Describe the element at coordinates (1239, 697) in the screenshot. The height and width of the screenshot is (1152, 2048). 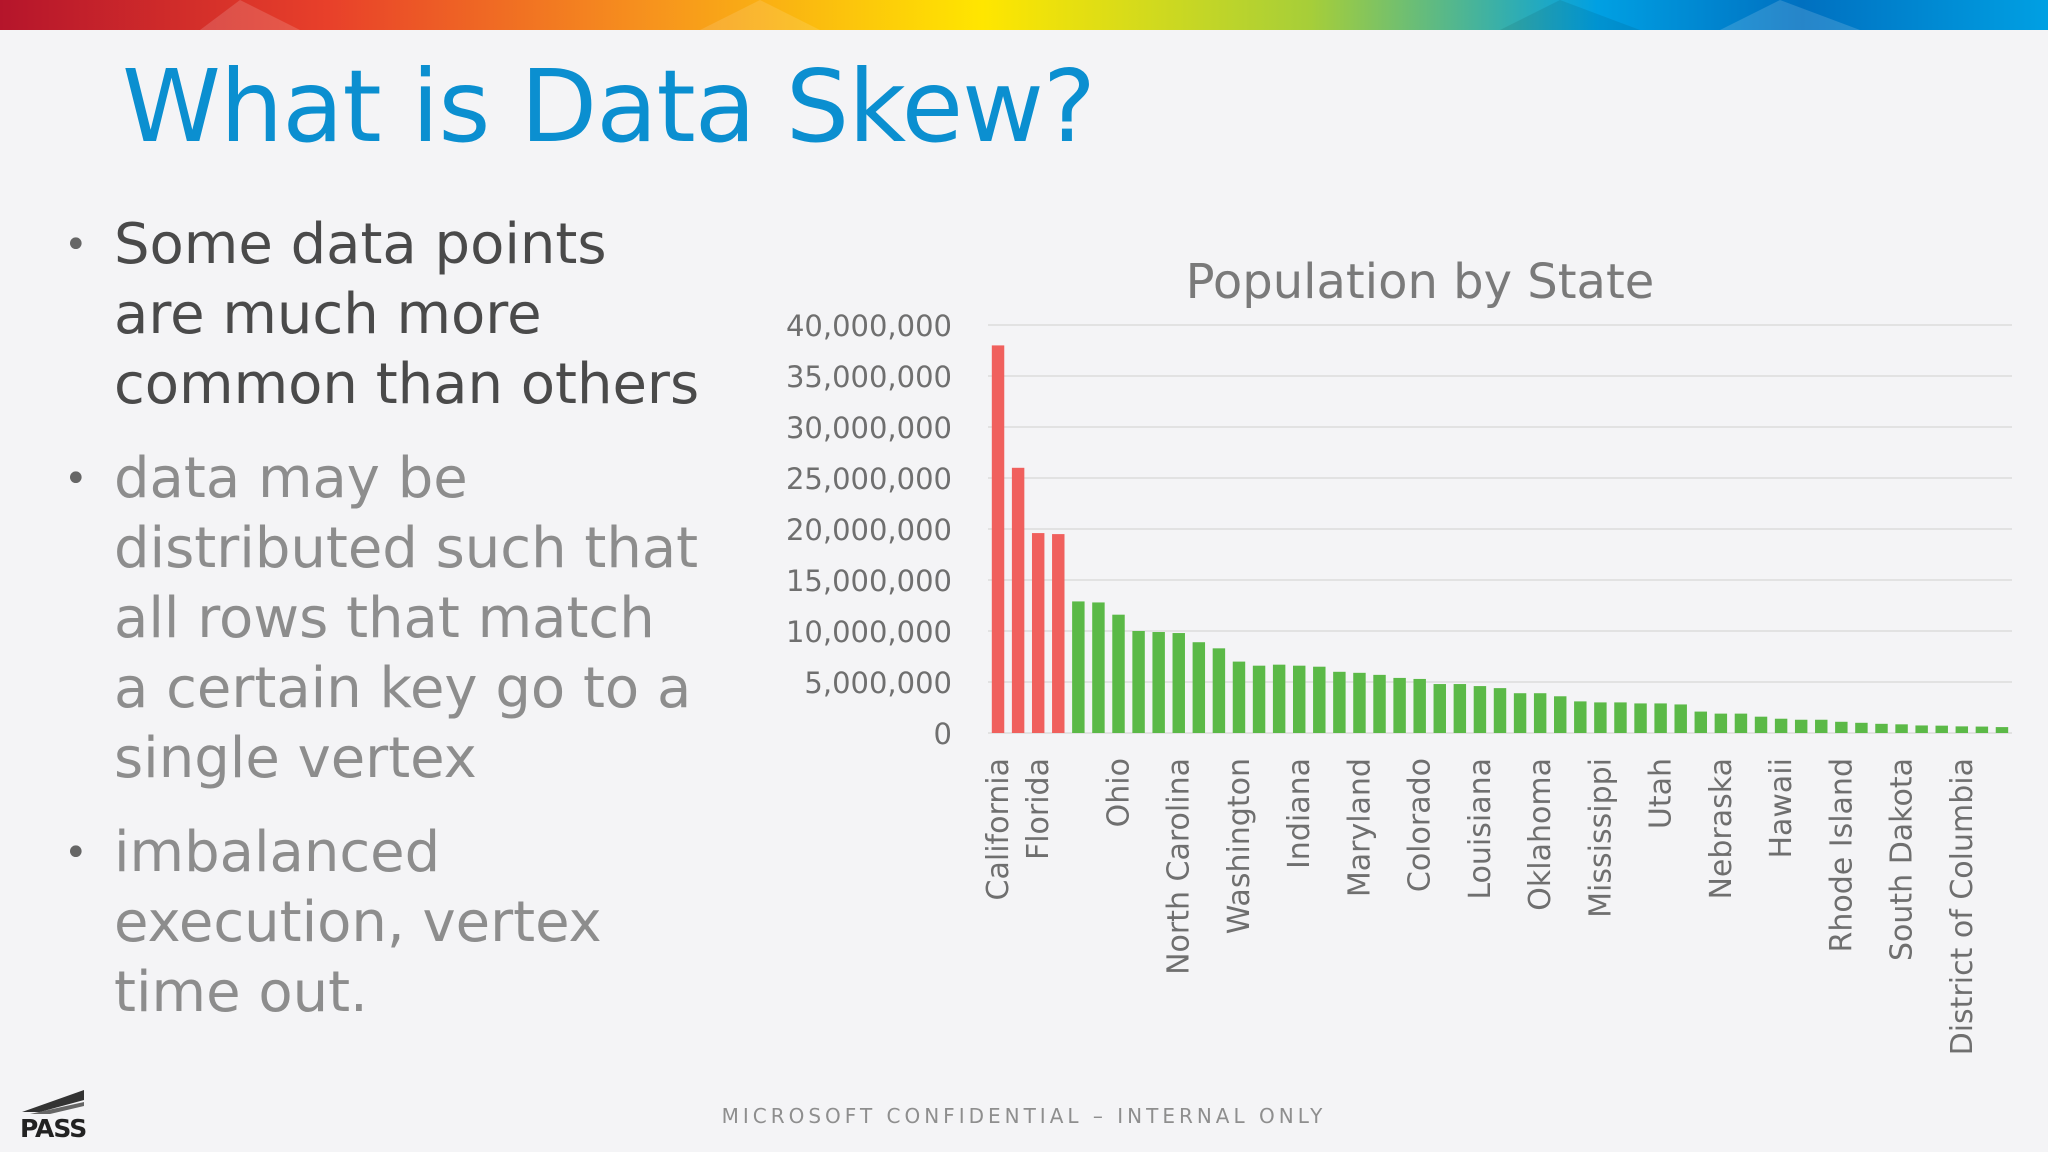
I see `bar-washington` at that location.